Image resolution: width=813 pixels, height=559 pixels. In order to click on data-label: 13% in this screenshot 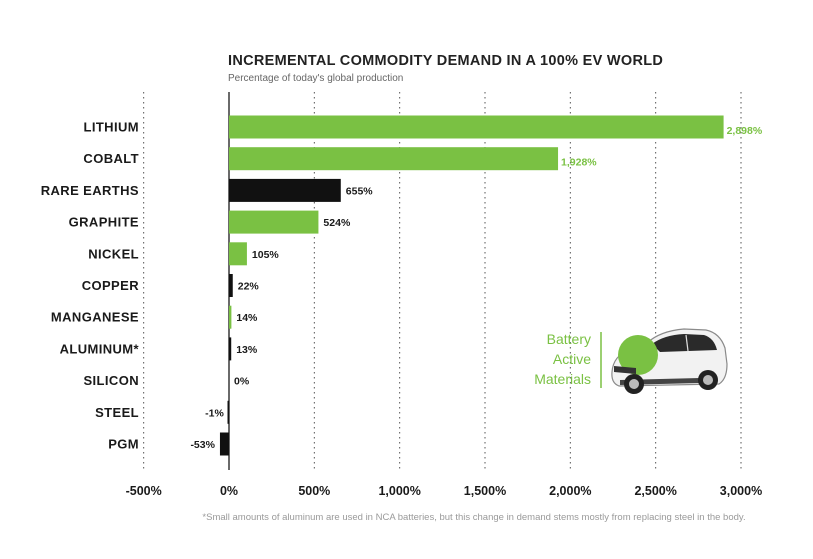, I will do `click(247, 350)`.